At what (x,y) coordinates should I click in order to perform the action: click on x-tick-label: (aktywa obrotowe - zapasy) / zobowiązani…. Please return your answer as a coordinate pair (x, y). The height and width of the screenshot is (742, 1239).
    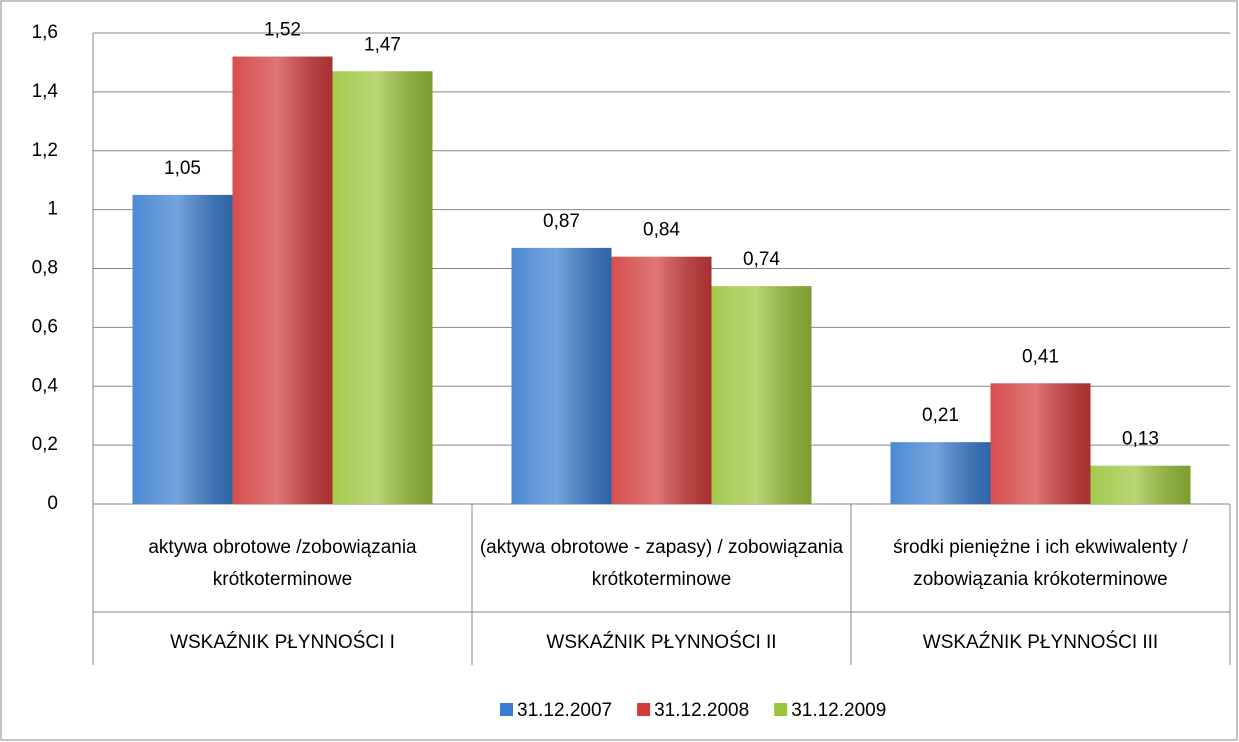
    Looking at the image, I should click on (661, 563).